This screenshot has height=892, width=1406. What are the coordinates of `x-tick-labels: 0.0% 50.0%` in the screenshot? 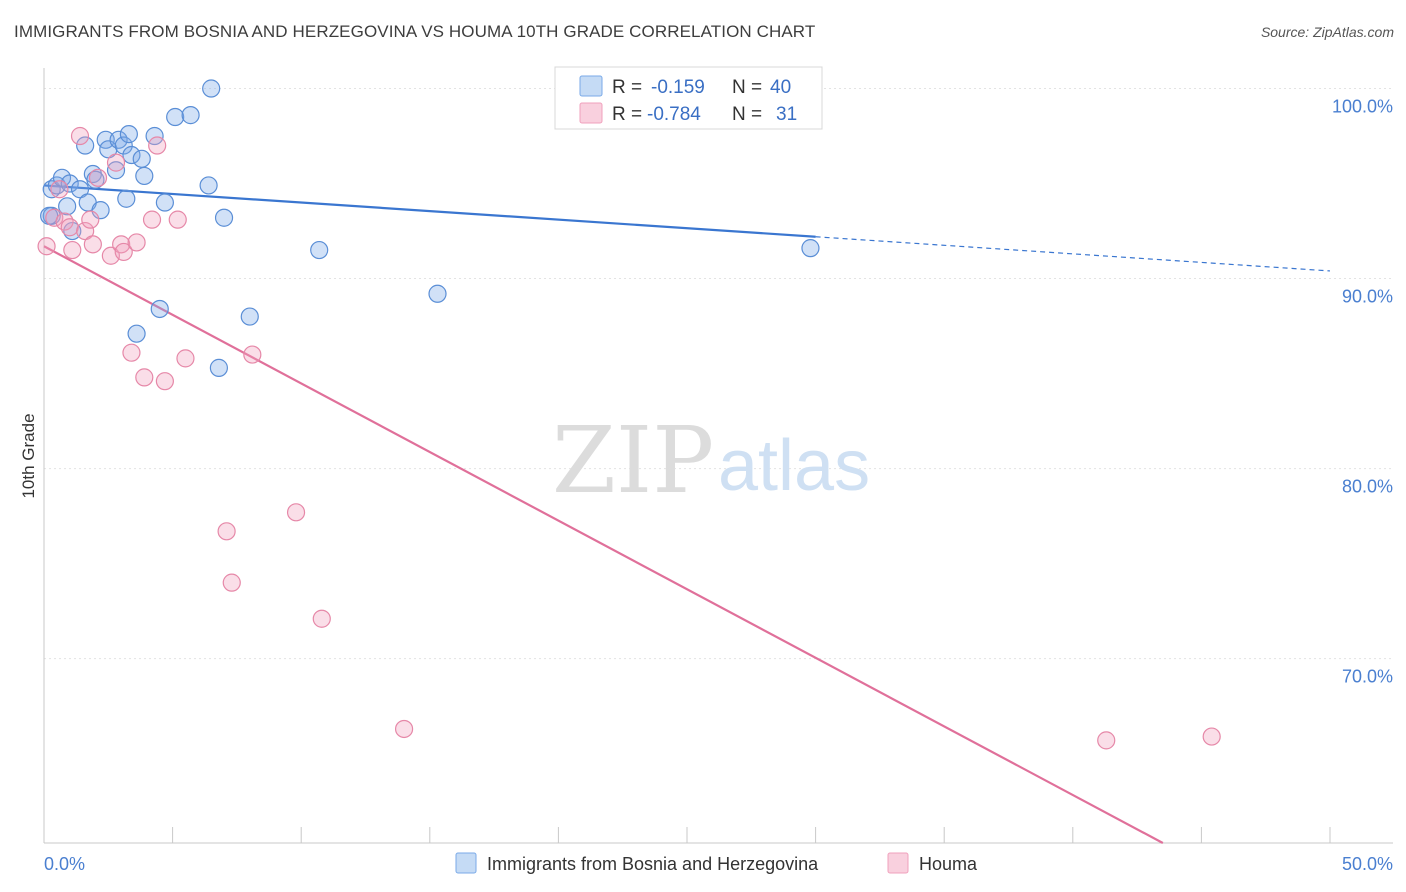 It's located at (718, 864).